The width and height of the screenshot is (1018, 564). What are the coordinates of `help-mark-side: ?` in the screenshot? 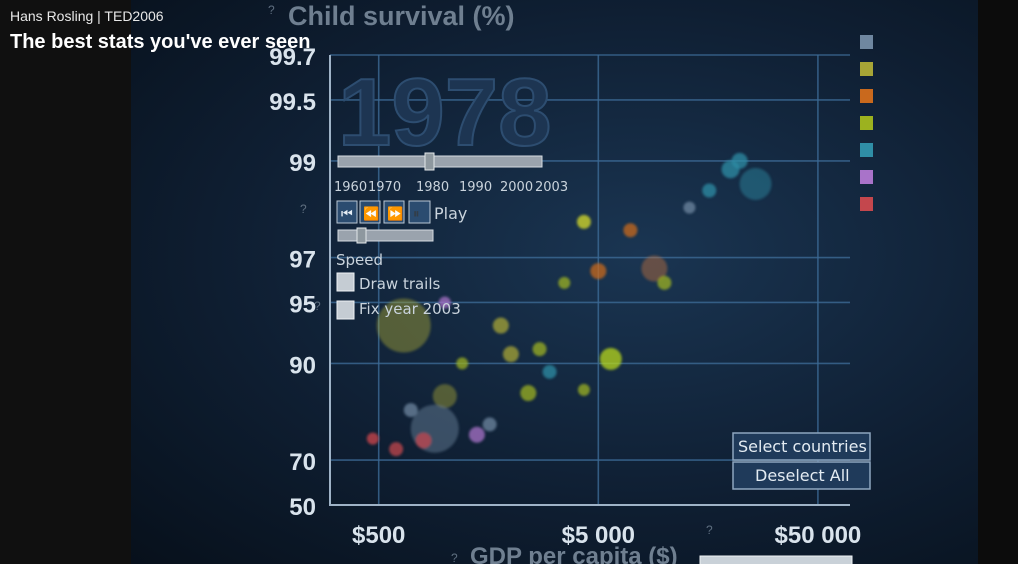 It's located at (317, 306).